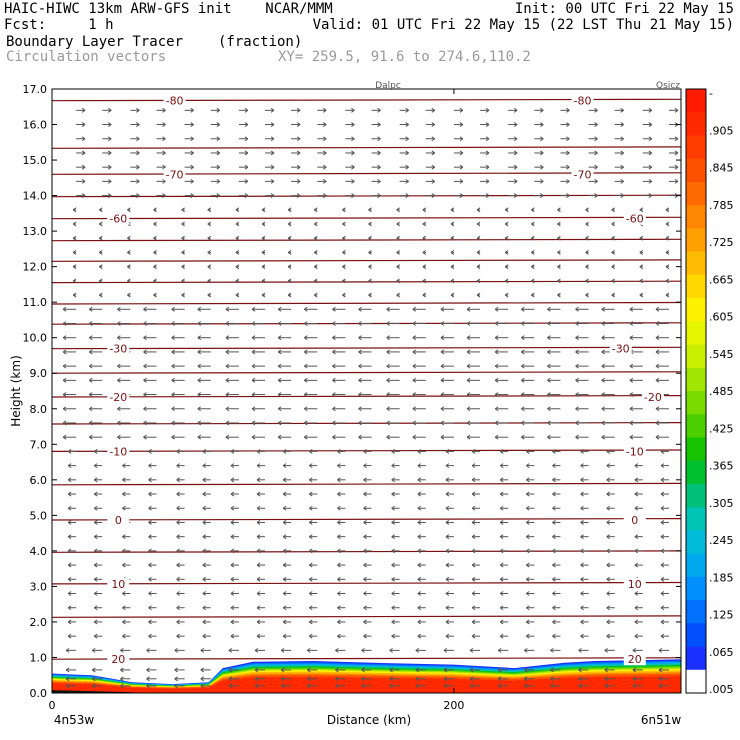 This screenshot has height=740, width=740. I want to click on contour-label--60-1: -60, so click(635, 219).